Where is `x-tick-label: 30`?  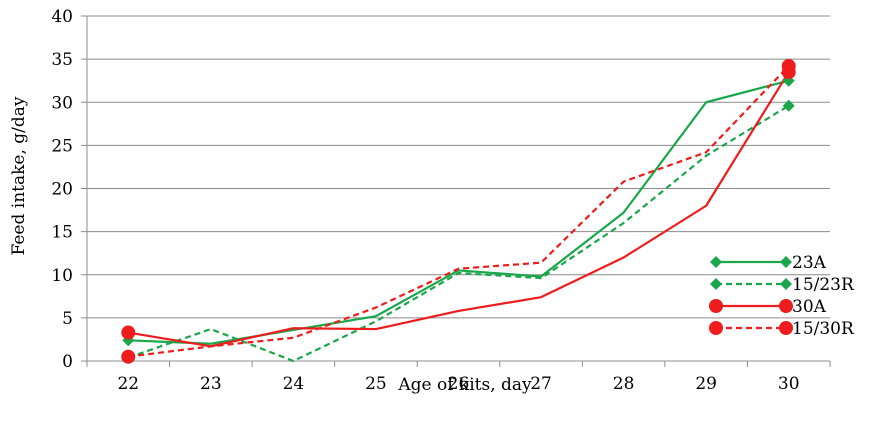
x-tick-label: 30 is located at coordinates (789, 384).